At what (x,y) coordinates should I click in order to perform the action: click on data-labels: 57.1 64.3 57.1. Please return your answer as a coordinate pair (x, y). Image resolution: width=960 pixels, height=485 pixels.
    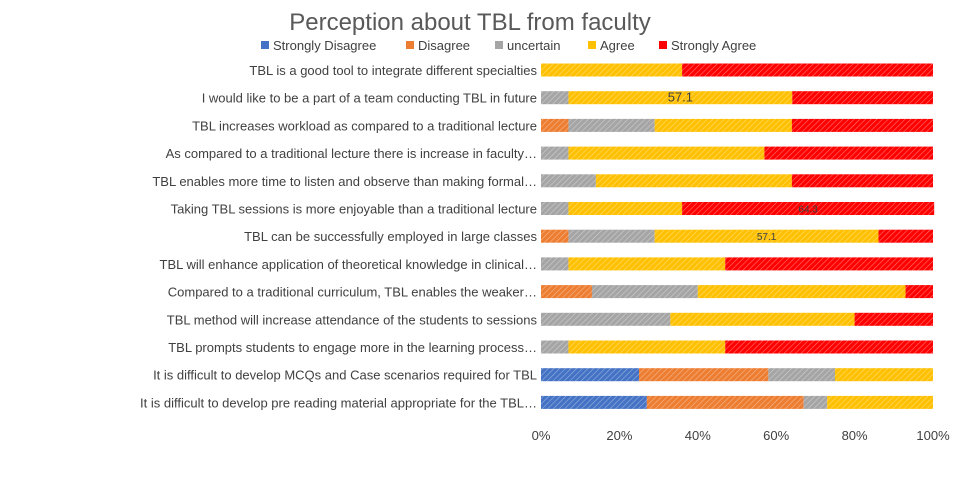
    Looking at the image, I should click on (743, 167).